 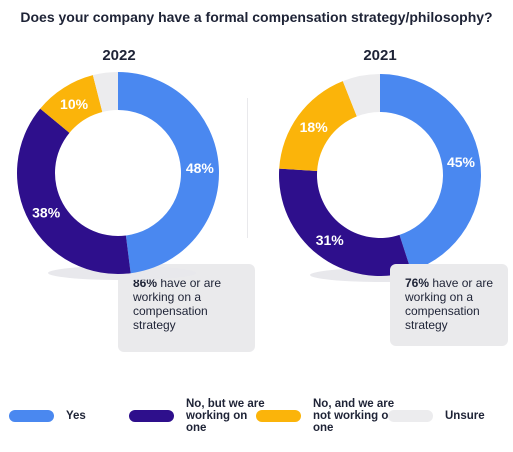 I want to click on legend-swatch-working, so click(x=151, y=416).